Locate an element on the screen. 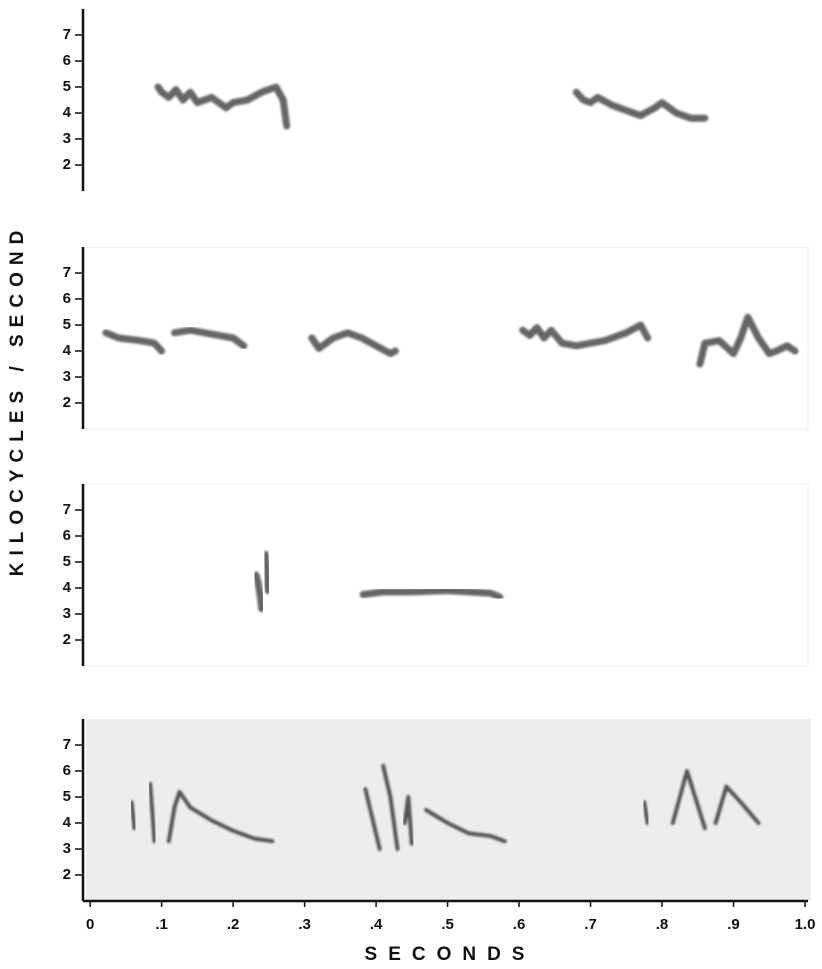 The height and width of the screenshot is (969, 822). x-tick-label: .7 is located at coordinates (590, 924).